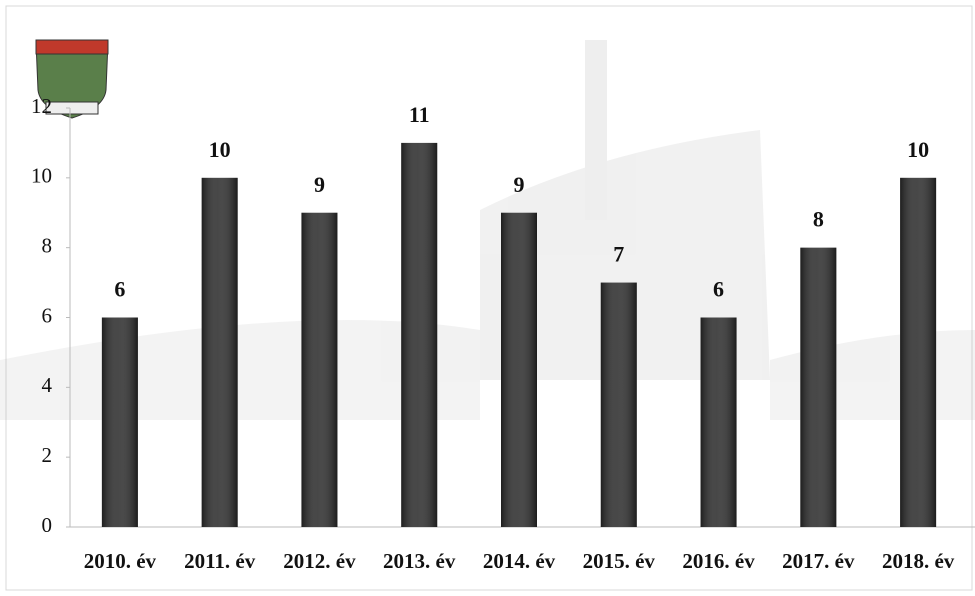 This screenshot has width=975, height=596. I want to click on x-tick-label: 2013. év, so click(419, 561).